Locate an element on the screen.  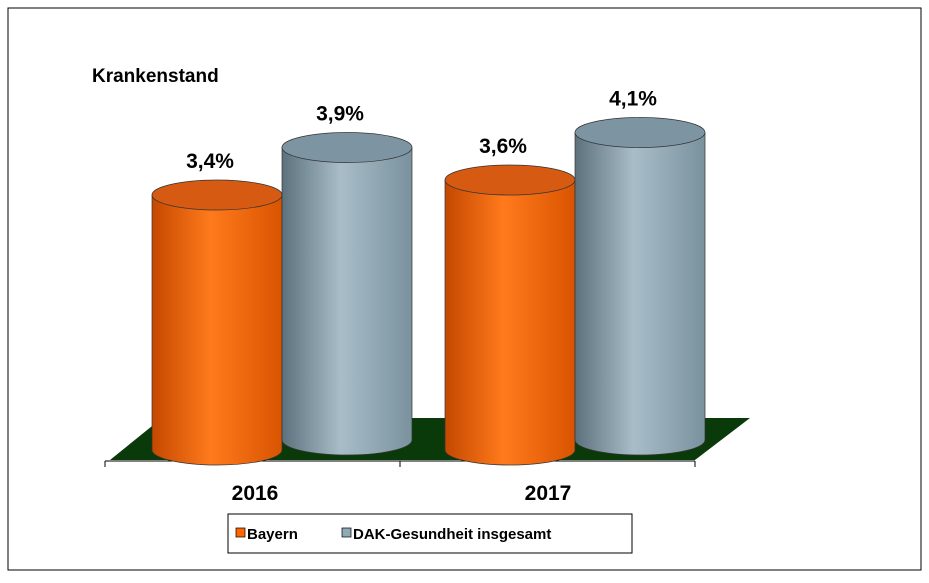
value-label: 3,9% is located at coordinates (340, 114).